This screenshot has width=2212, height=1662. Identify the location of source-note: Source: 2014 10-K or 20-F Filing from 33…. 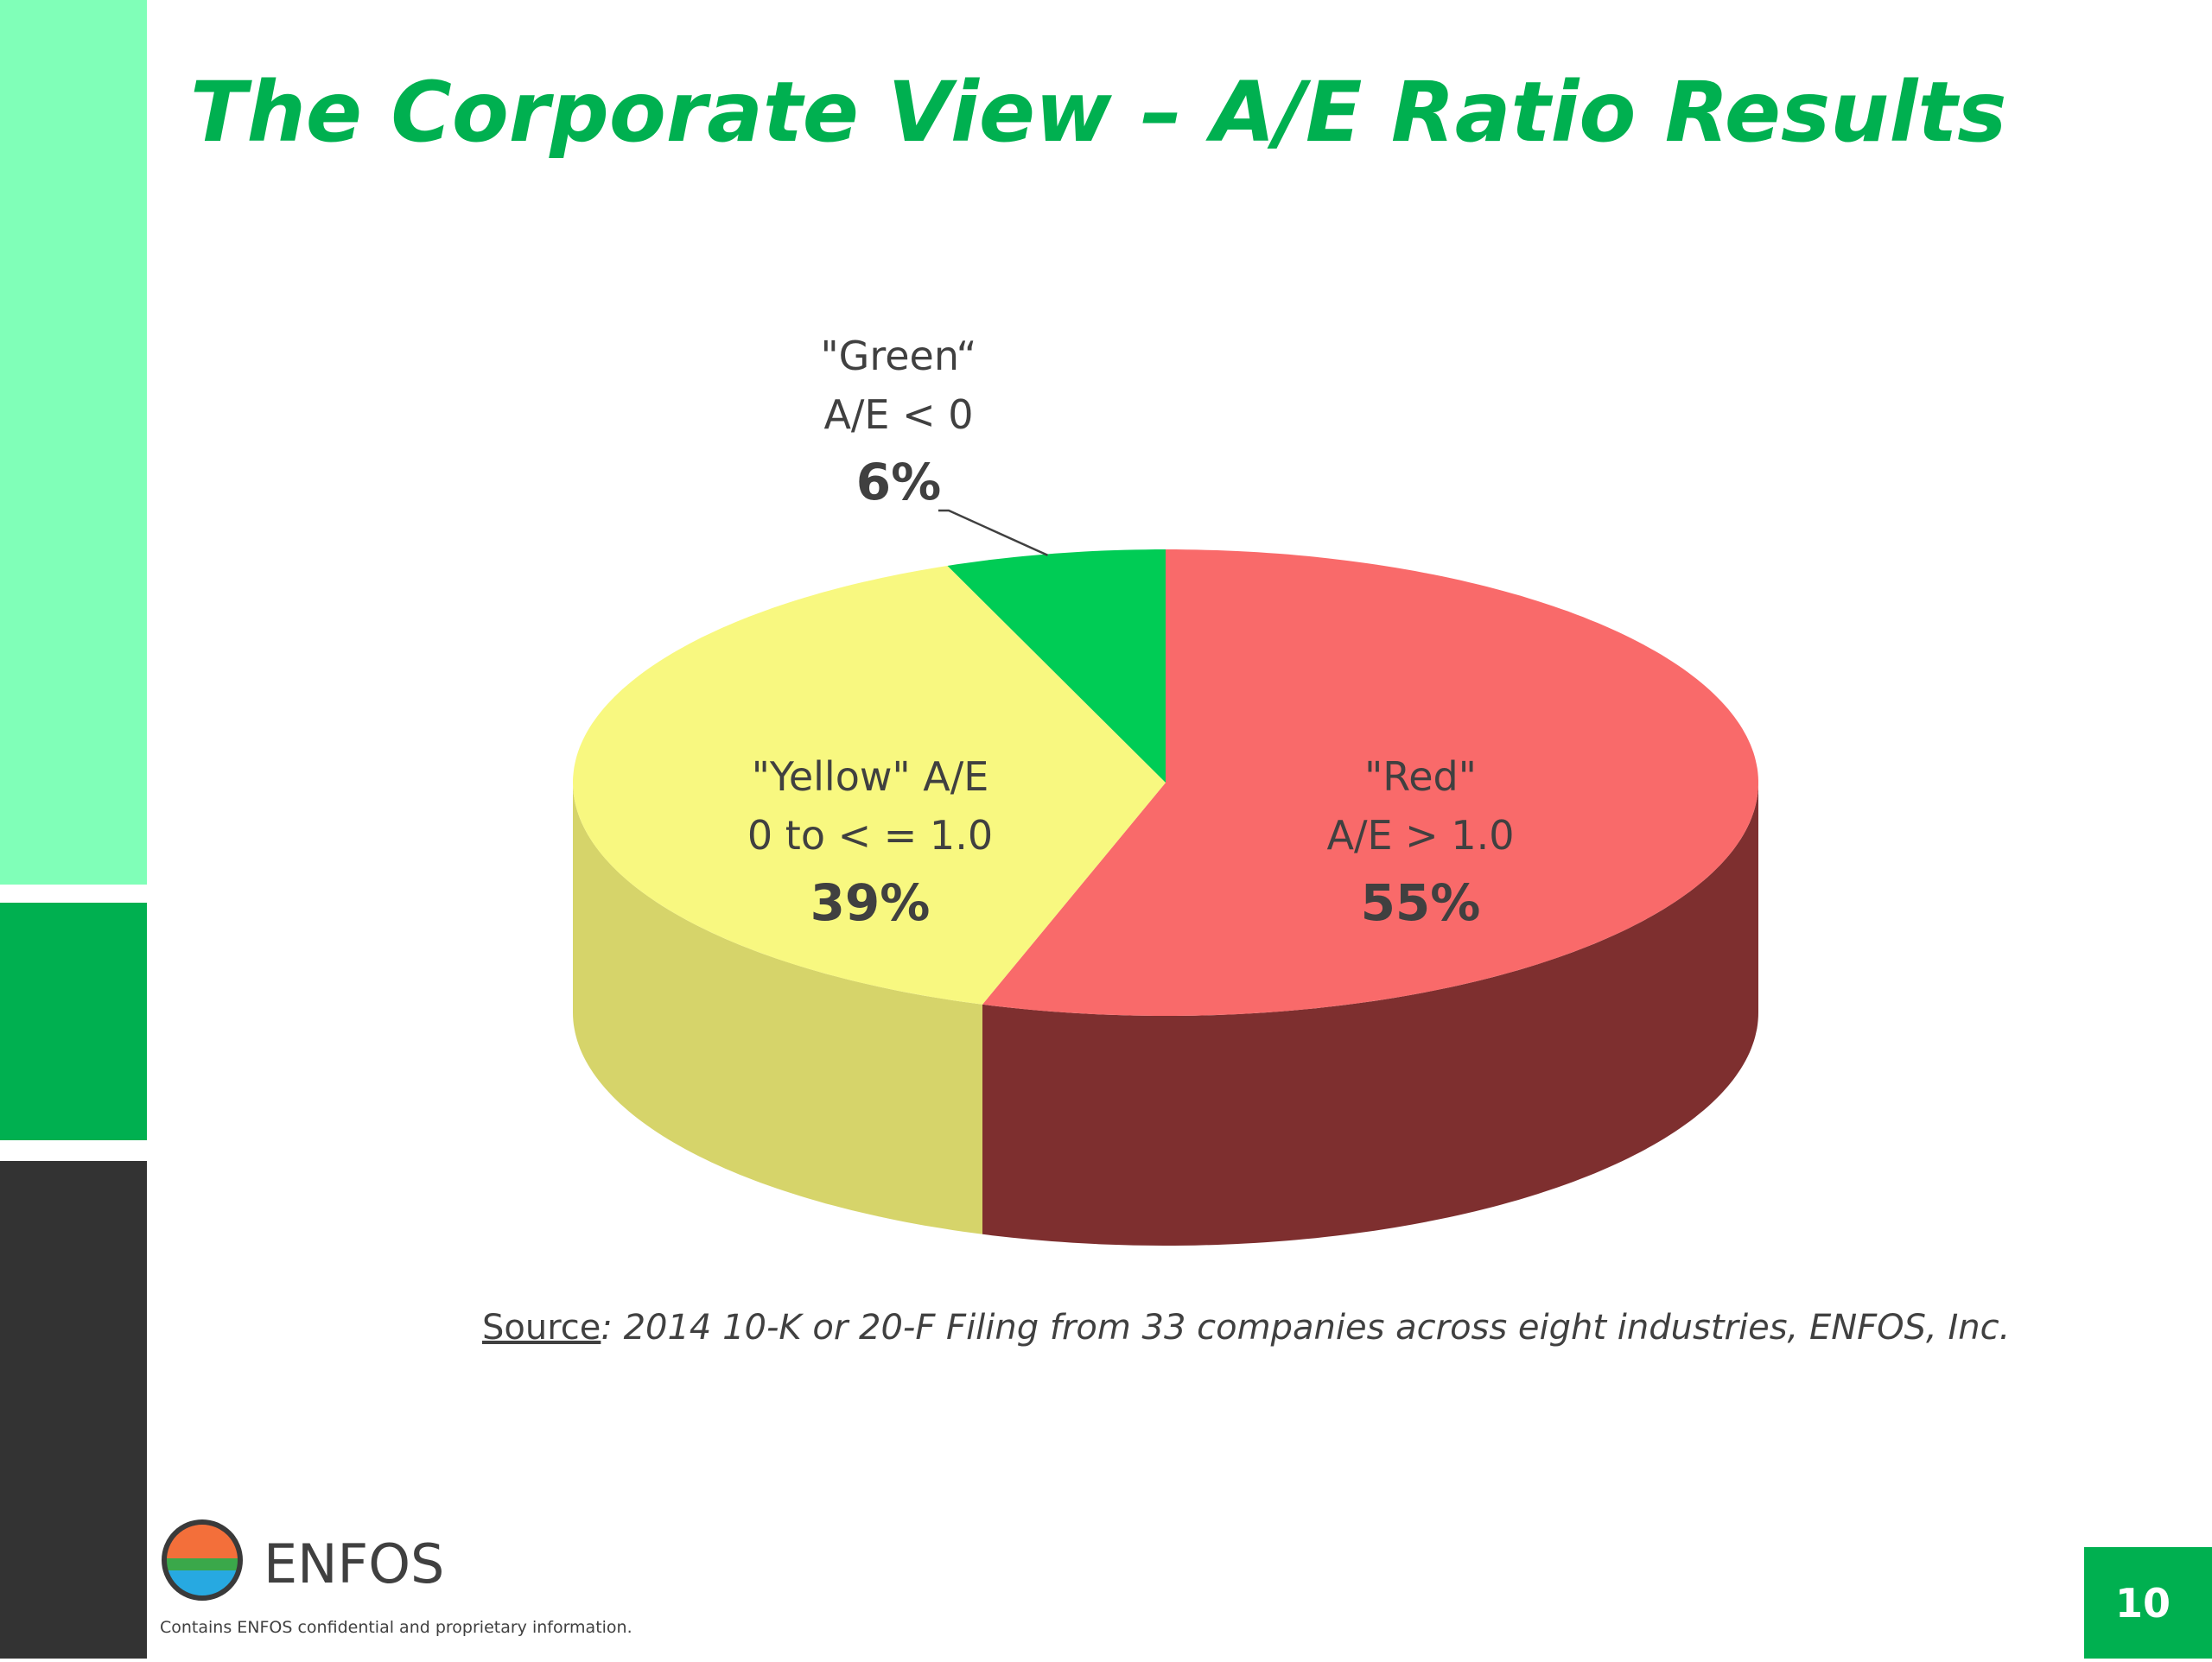
(1246, 1328).